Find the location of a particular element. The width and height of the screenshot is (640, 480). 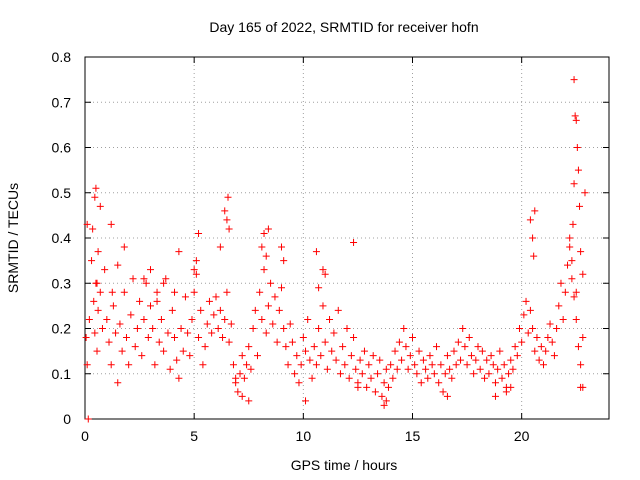

y-tick-label: 0.4 is located at coordinates (62, 238).